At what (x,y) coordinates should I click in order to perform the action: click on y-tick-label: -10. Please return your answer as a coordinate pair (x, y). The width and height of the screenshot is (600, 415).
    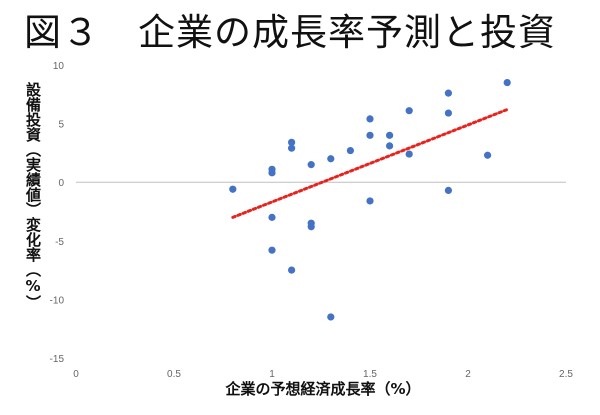
    Looking at the image, I should click on (57, 300).